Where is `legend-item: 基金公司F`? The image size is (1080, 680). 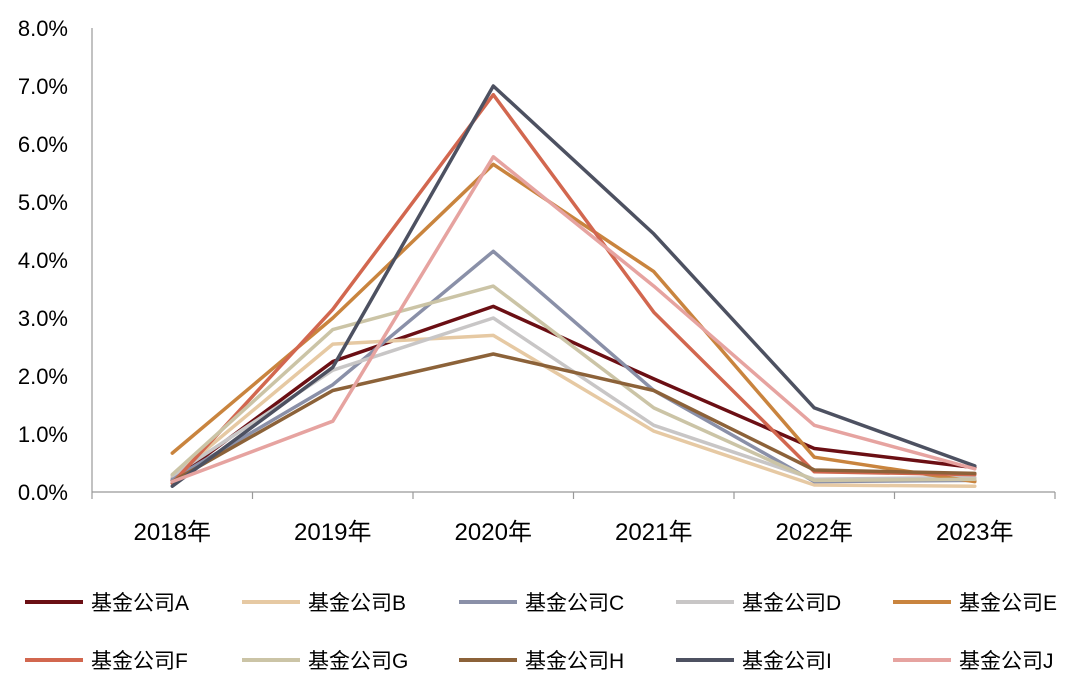
legend-item: 基金公司F is located at coordinates (106, 661).